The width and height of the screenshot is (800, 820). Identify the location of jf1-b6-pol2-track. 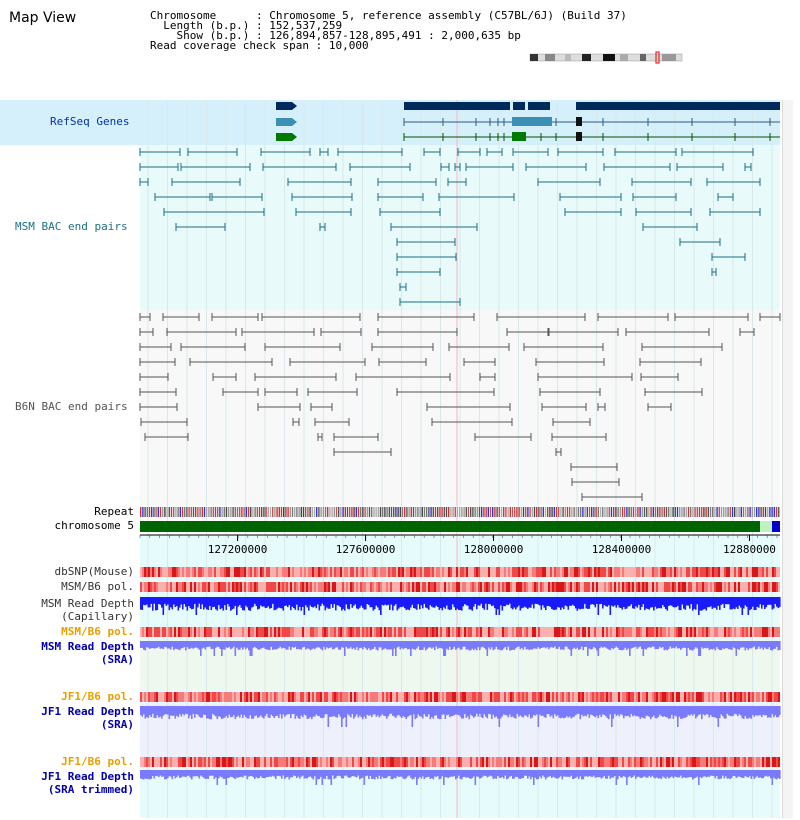
(460, 762).